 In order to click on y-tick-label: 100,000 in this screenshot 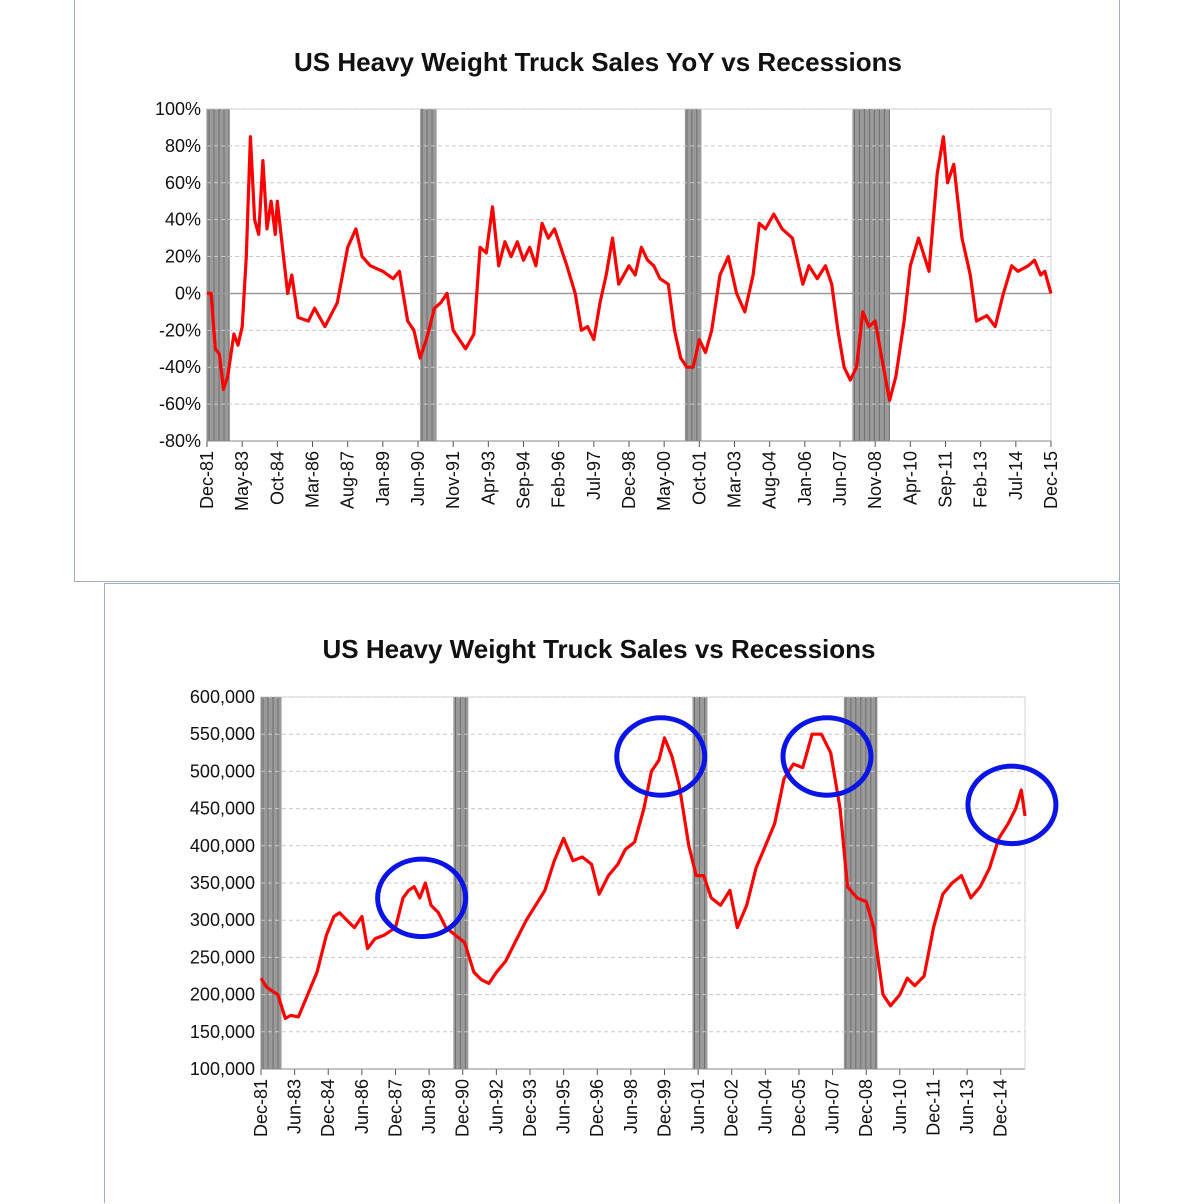, I will do `click(222, 1069)`.